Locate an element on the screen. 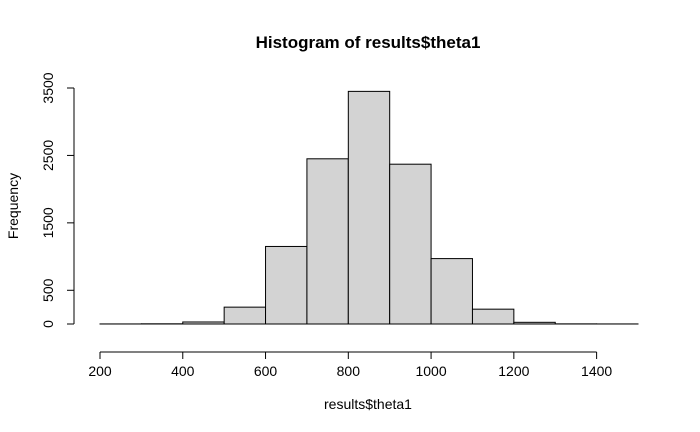  y-tick-label: 500 is located at coordinates (48, 290).